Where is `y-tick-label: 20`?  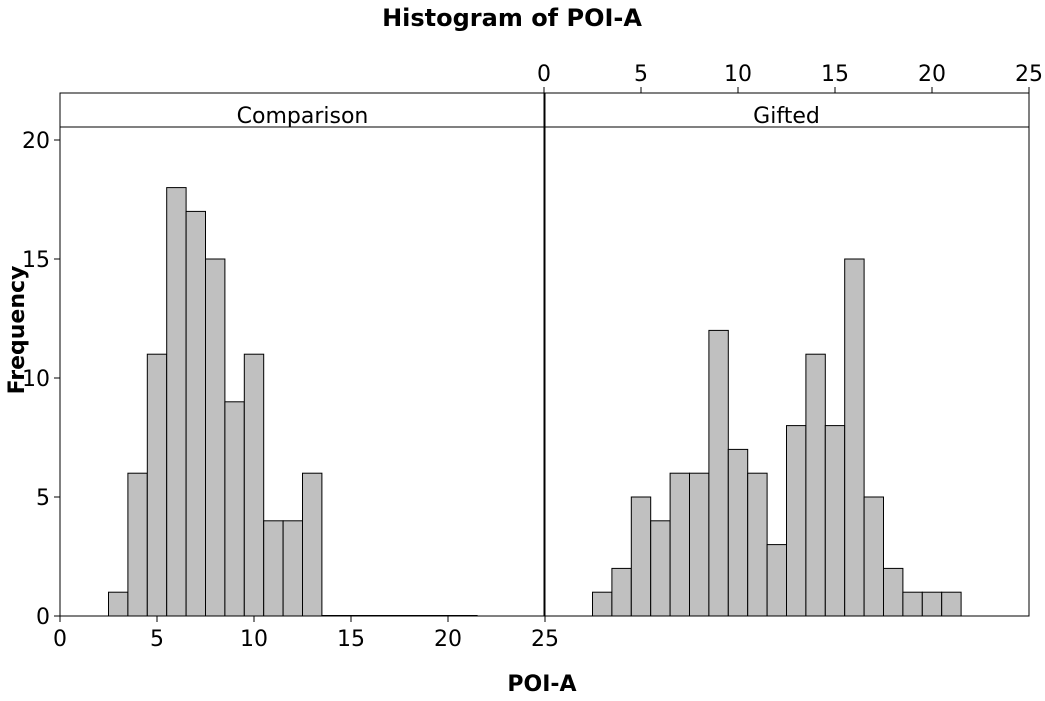 y-tick-label: 20 is located at coordinates (36, 141).